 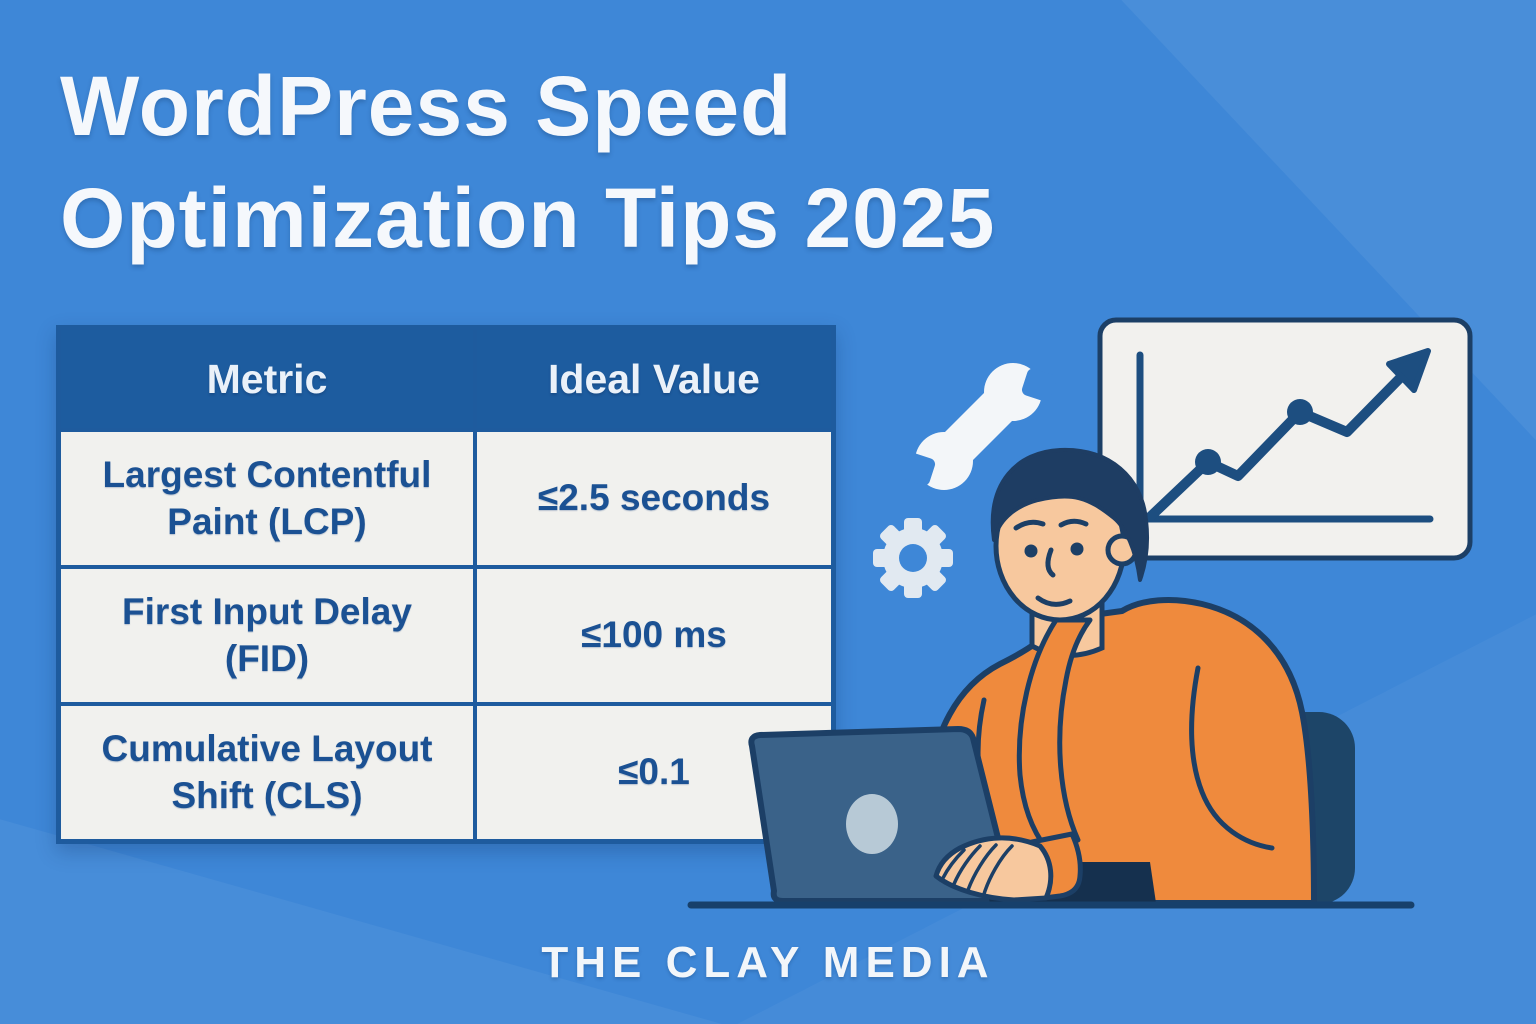 I want to click on ideal-value-cell-lcp: ≤2.5 seconds, so click(x=654, y=498).